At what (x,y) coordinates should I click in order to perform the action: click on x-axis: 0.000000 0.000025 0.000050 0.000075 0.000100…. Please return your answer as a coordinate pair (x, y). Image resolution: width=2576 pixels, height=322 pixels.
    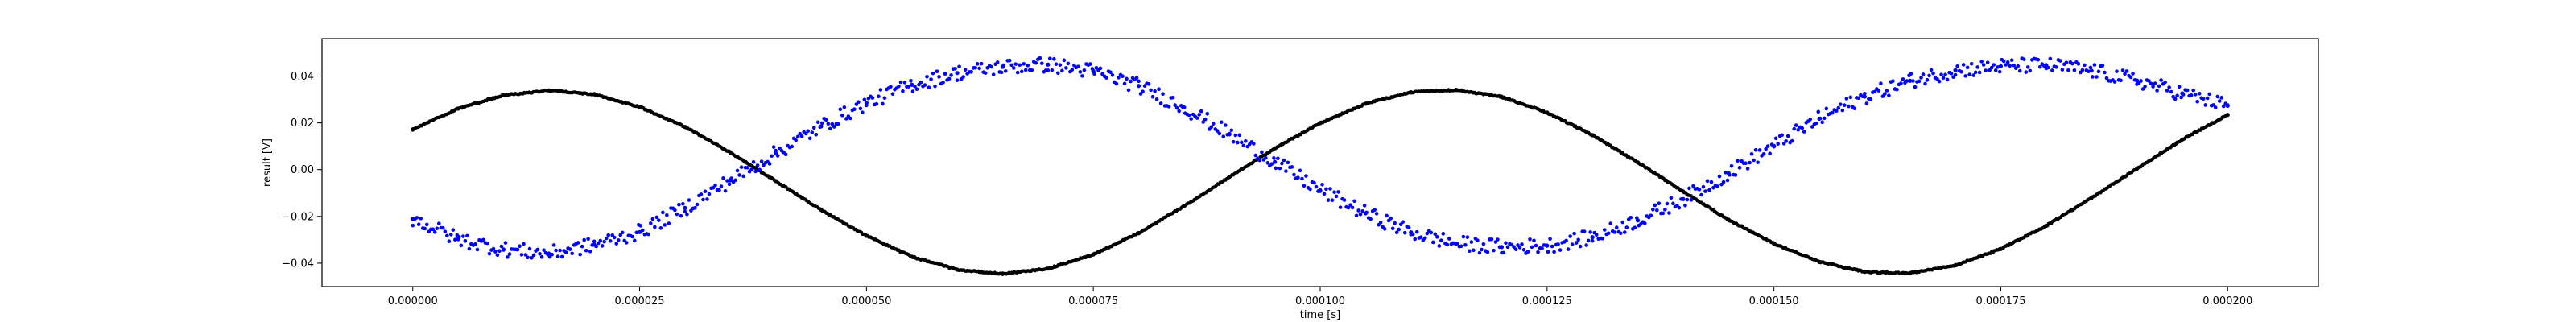
    Looking at the image, I should click on (1320, 297).